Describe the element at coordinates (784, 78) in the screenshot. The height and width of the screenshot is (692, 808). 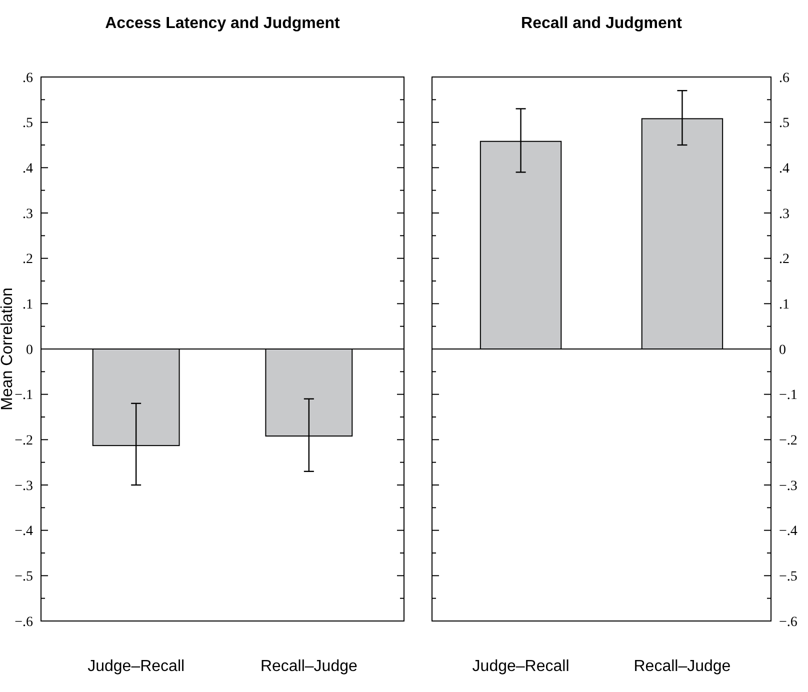
I see `y2-tick-label: .6` at that location.